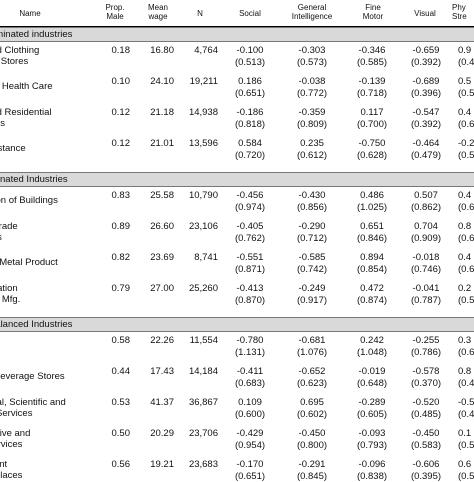 The height and width of the screenshot is (482, 474). Describe the element at coordinates (121, 371) in the screenshot. I see `cell-prop-male: 0.44` at that location.